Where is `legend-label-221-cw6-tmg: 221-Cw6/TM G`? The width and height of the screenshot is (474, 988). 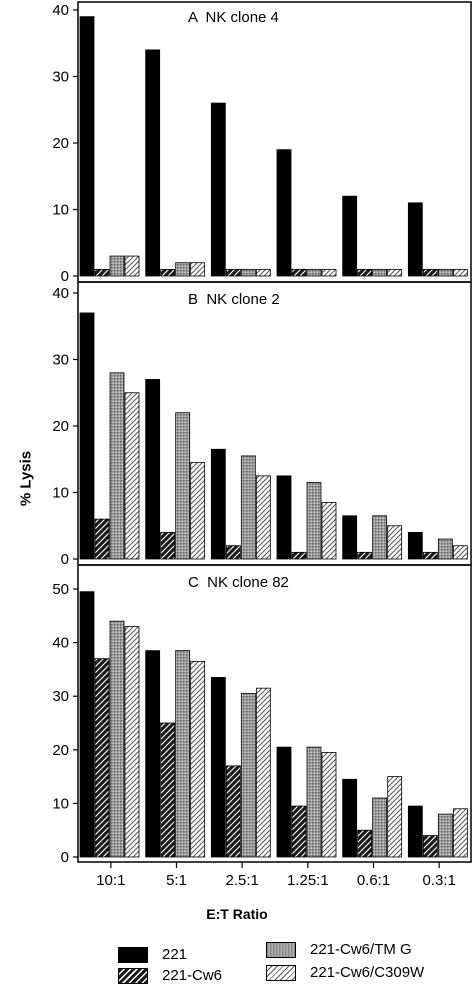
legend-label-221-cw6-tmg: 221-Cw6/TM G is located at coordinates (361, 949).